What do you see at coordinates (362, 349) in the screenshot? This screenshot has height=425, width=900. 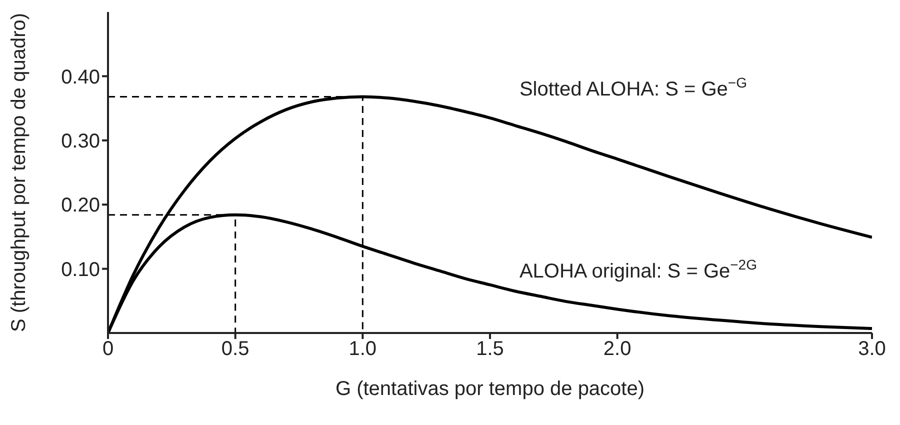 I see `x-tick-label: 1.0` at bounding box center [362, 349].